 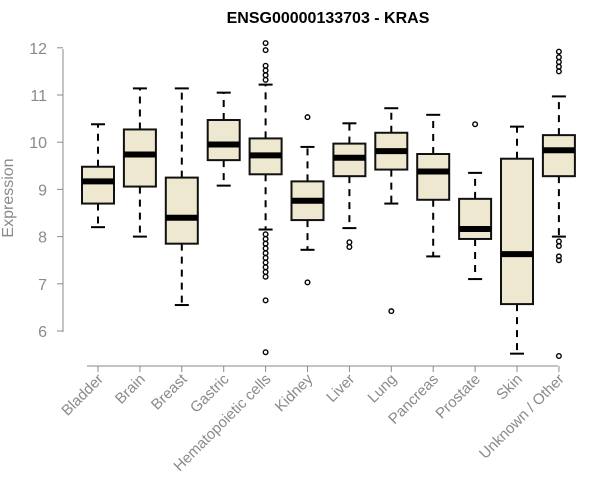 What do you see at coordinates (42, 285) in the screenshot?
I see `y-tick-label: 7` at bounding box center [42, 285].